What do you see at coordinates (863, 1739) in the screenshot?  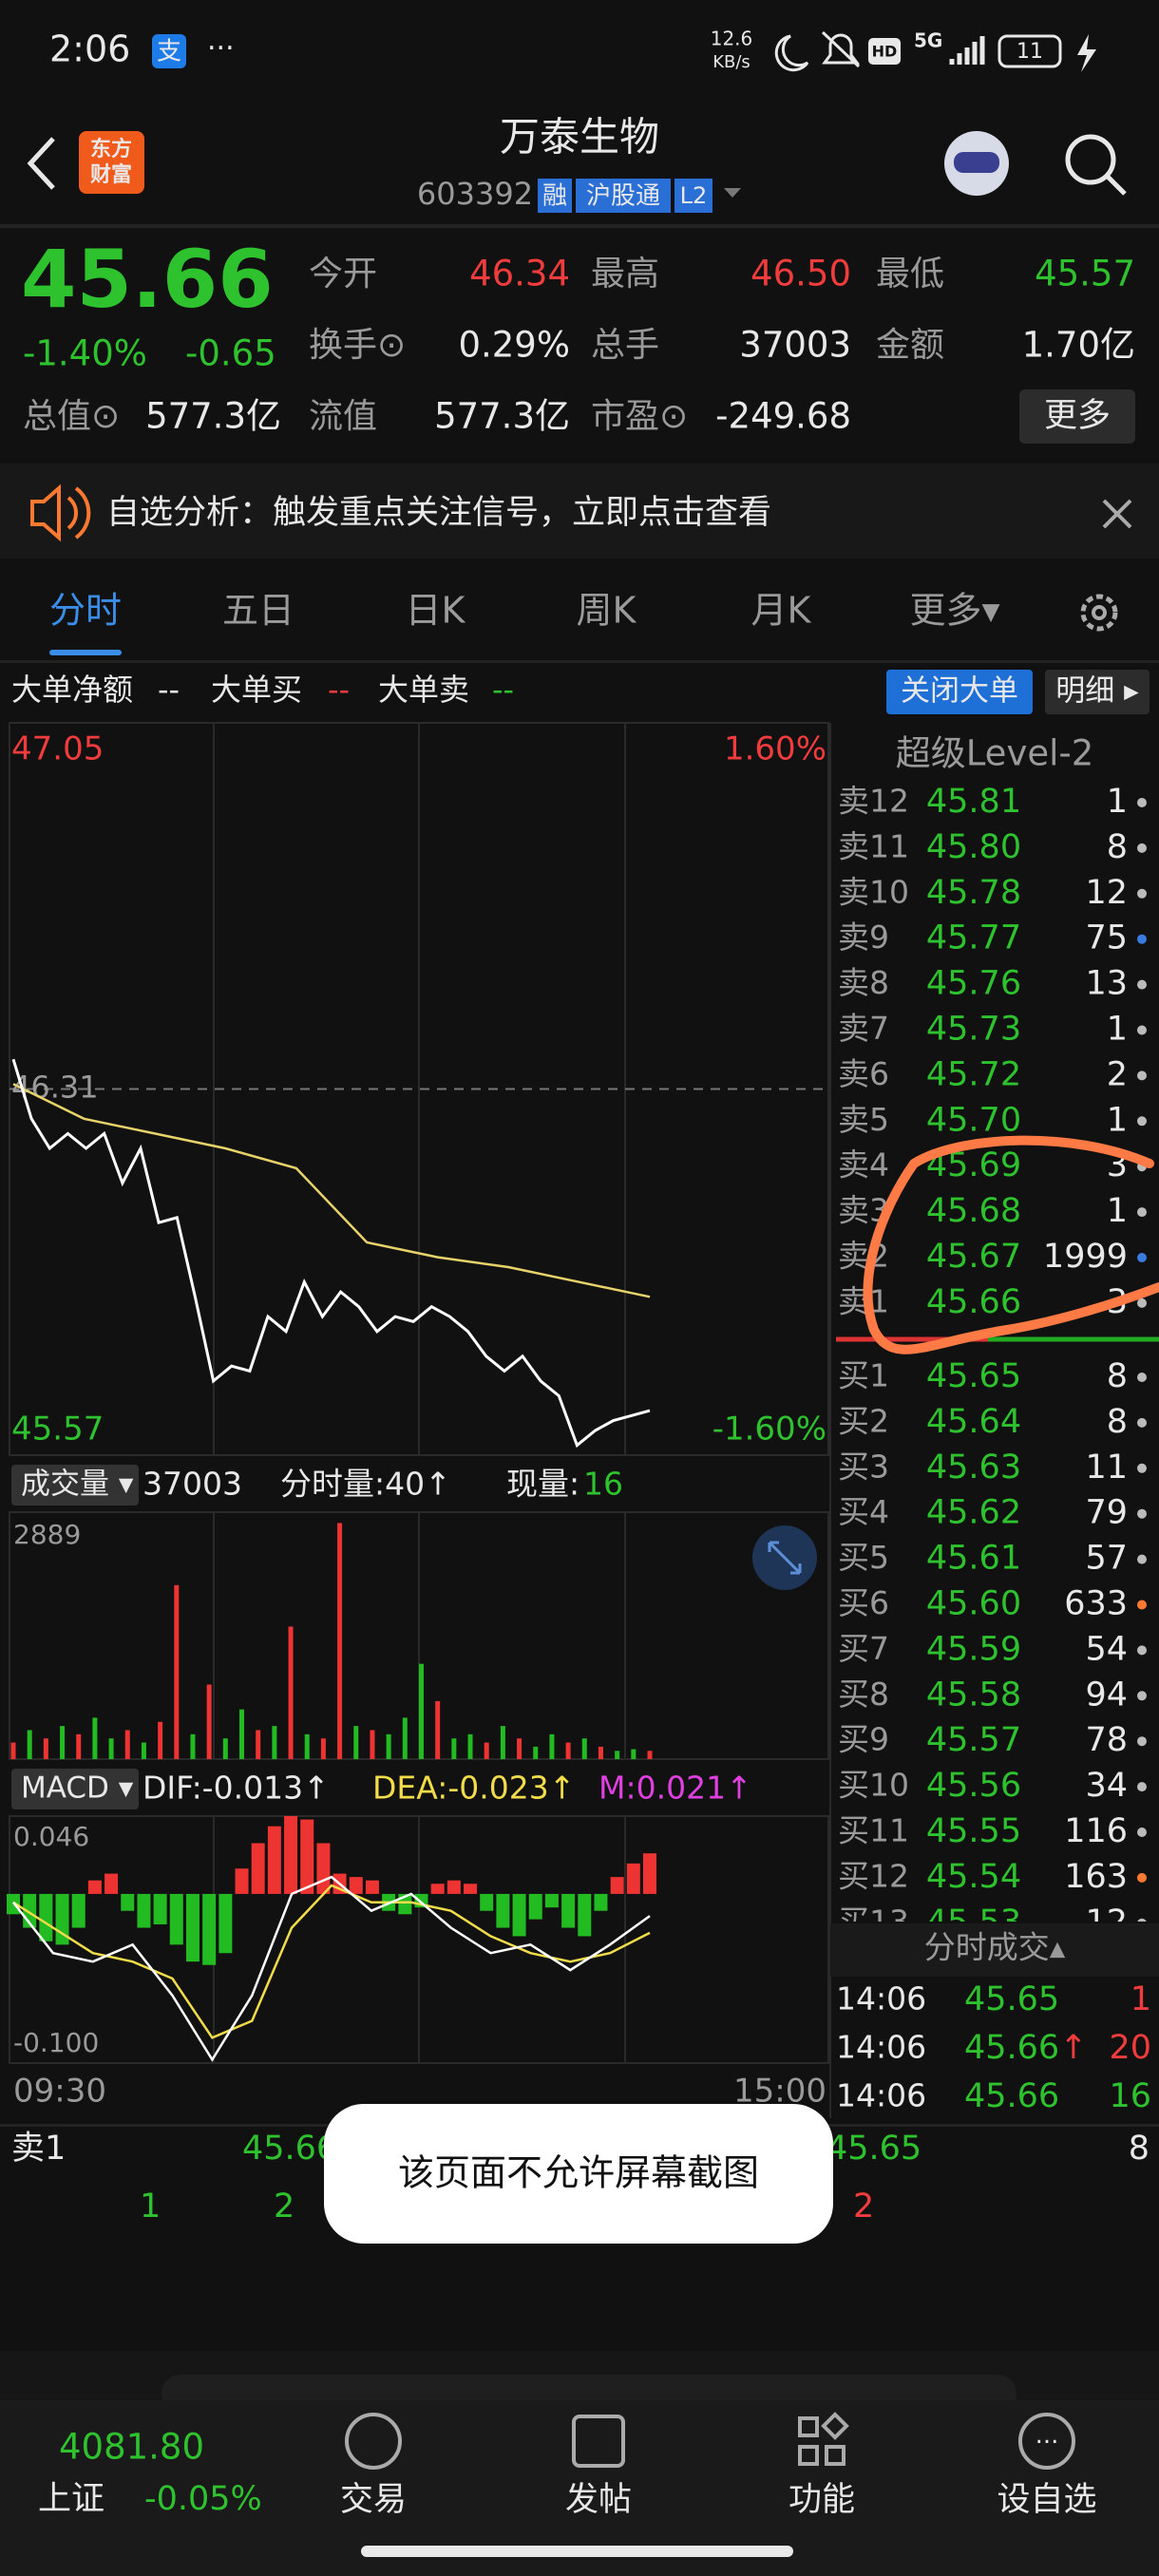 I see `book-label: 买9` at bounding box center [863, 1739].